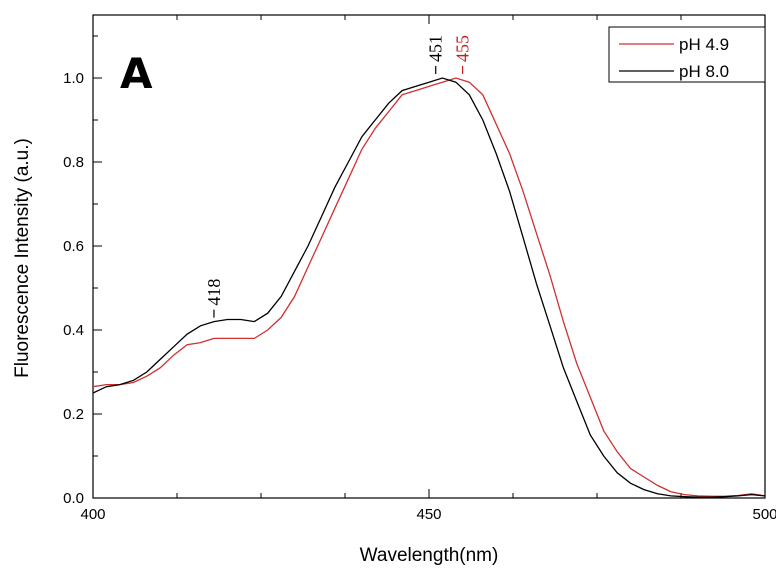  I want to click on legend: pH 4.9 pH 8.0, so click(687, 54).